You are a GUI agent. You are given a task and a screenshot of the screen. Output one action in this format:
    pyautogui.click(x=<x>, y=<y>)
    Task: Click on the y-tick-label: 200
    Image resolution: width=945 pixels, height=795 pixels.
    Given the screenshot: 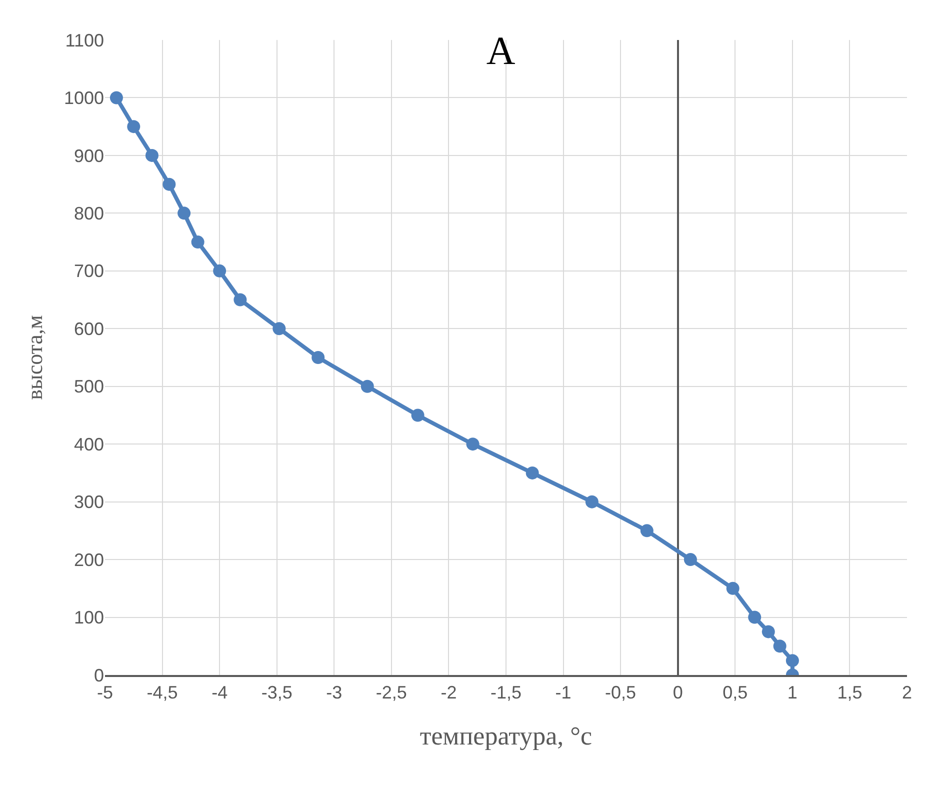 What is the action you would take?
    pyautogui.click(x=89, y=560)
    